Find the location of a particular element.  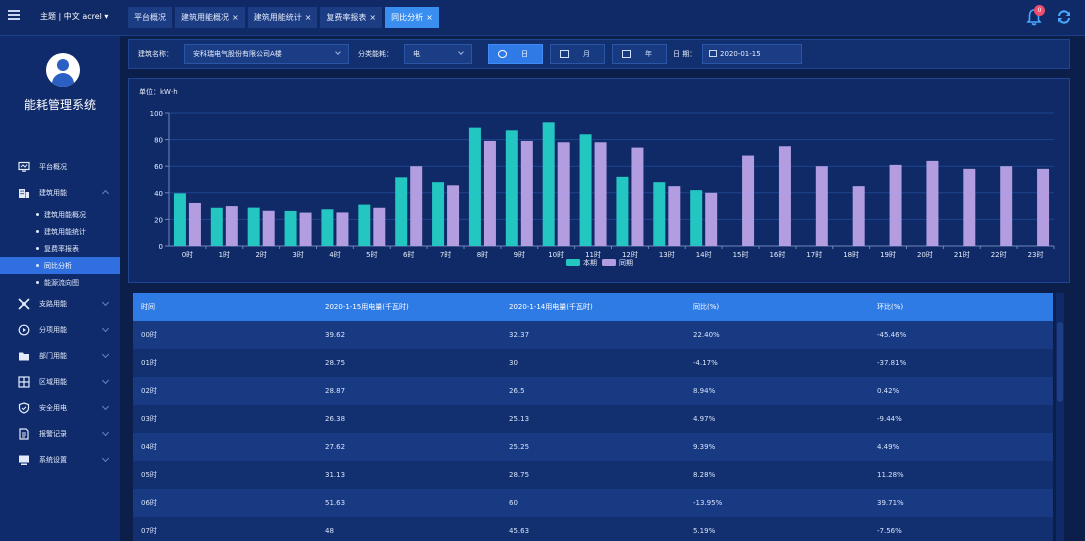

x-tick-label: 0时 is located at coordinates (187, 254).